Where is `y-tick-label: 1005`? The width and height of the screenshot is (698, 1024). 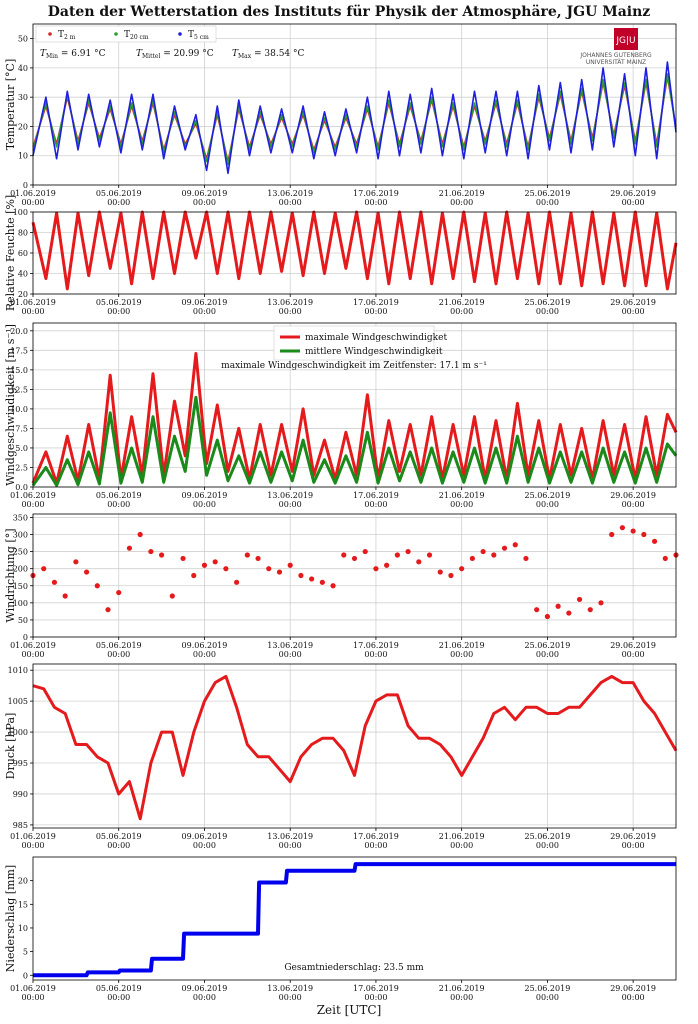 y-tick-label: 1005 is located at coordinates (18, 701).